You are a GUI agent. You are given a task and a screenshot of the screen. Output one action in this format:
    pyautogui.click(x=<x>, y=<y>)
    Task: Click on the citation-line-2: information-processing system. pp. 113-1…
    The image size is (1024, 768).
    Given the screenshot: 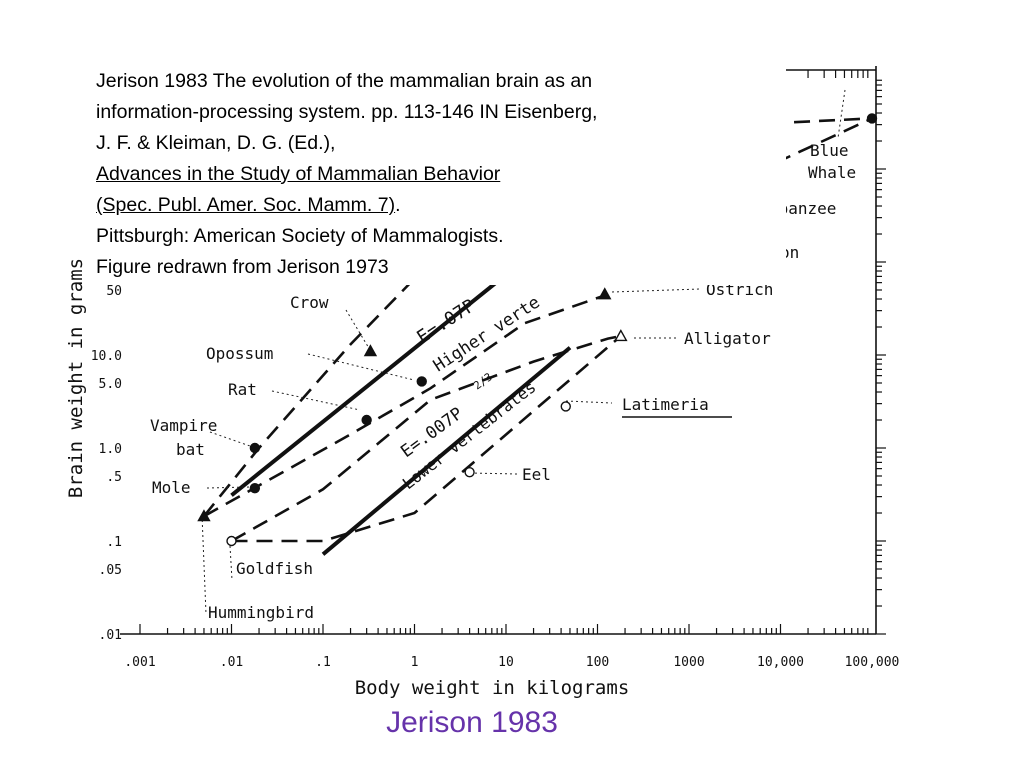 What is the action you would take?
    pyautogui.click(x=347, y=112)
    